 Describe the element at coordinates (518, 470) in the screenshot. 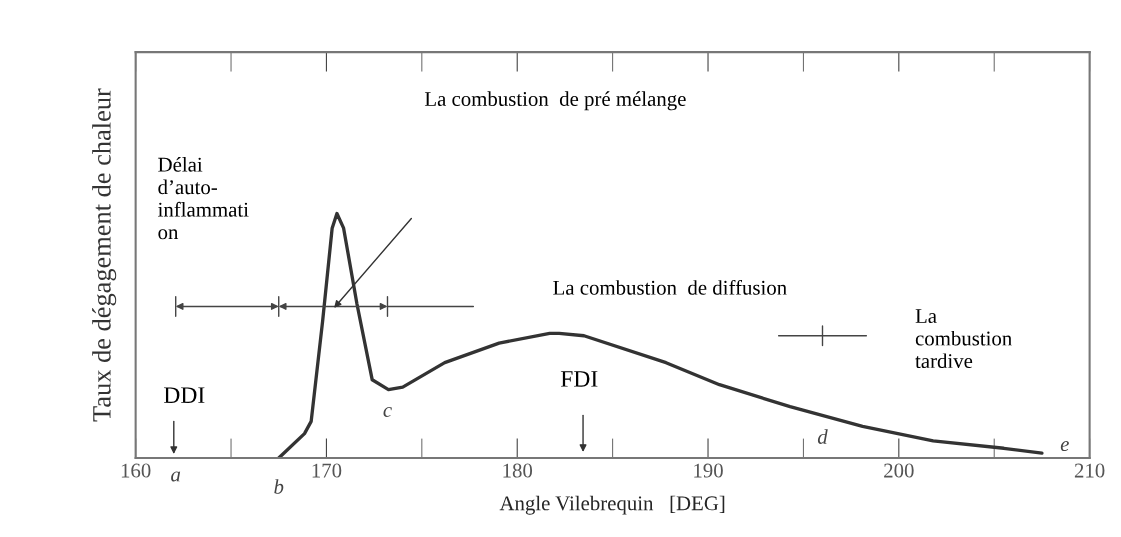

I see `x-tick-label: 180` at that location.